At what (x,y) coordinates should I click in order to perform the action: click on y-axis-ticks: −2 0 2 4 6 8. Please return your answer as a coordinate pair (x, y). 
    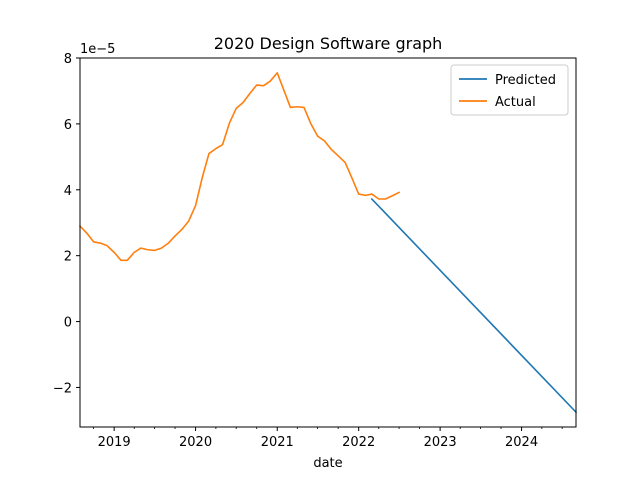
    Looking at the image, I should click on (66, 224).